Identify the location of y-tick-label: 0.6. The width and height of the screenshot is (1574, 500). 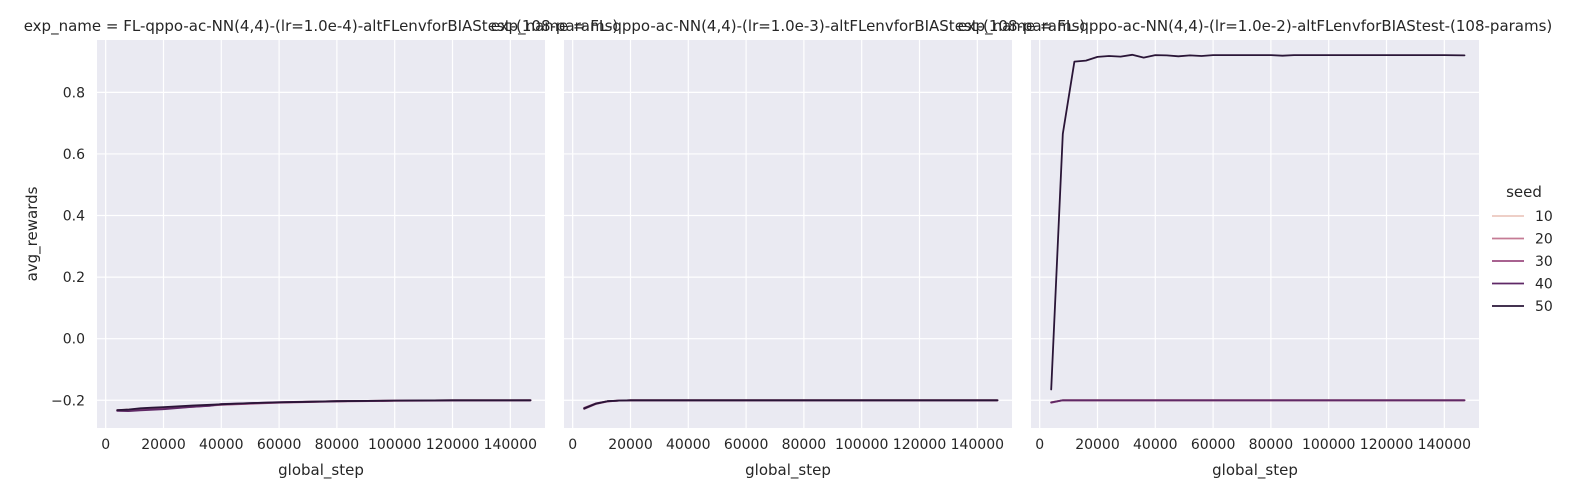
(74, 155).